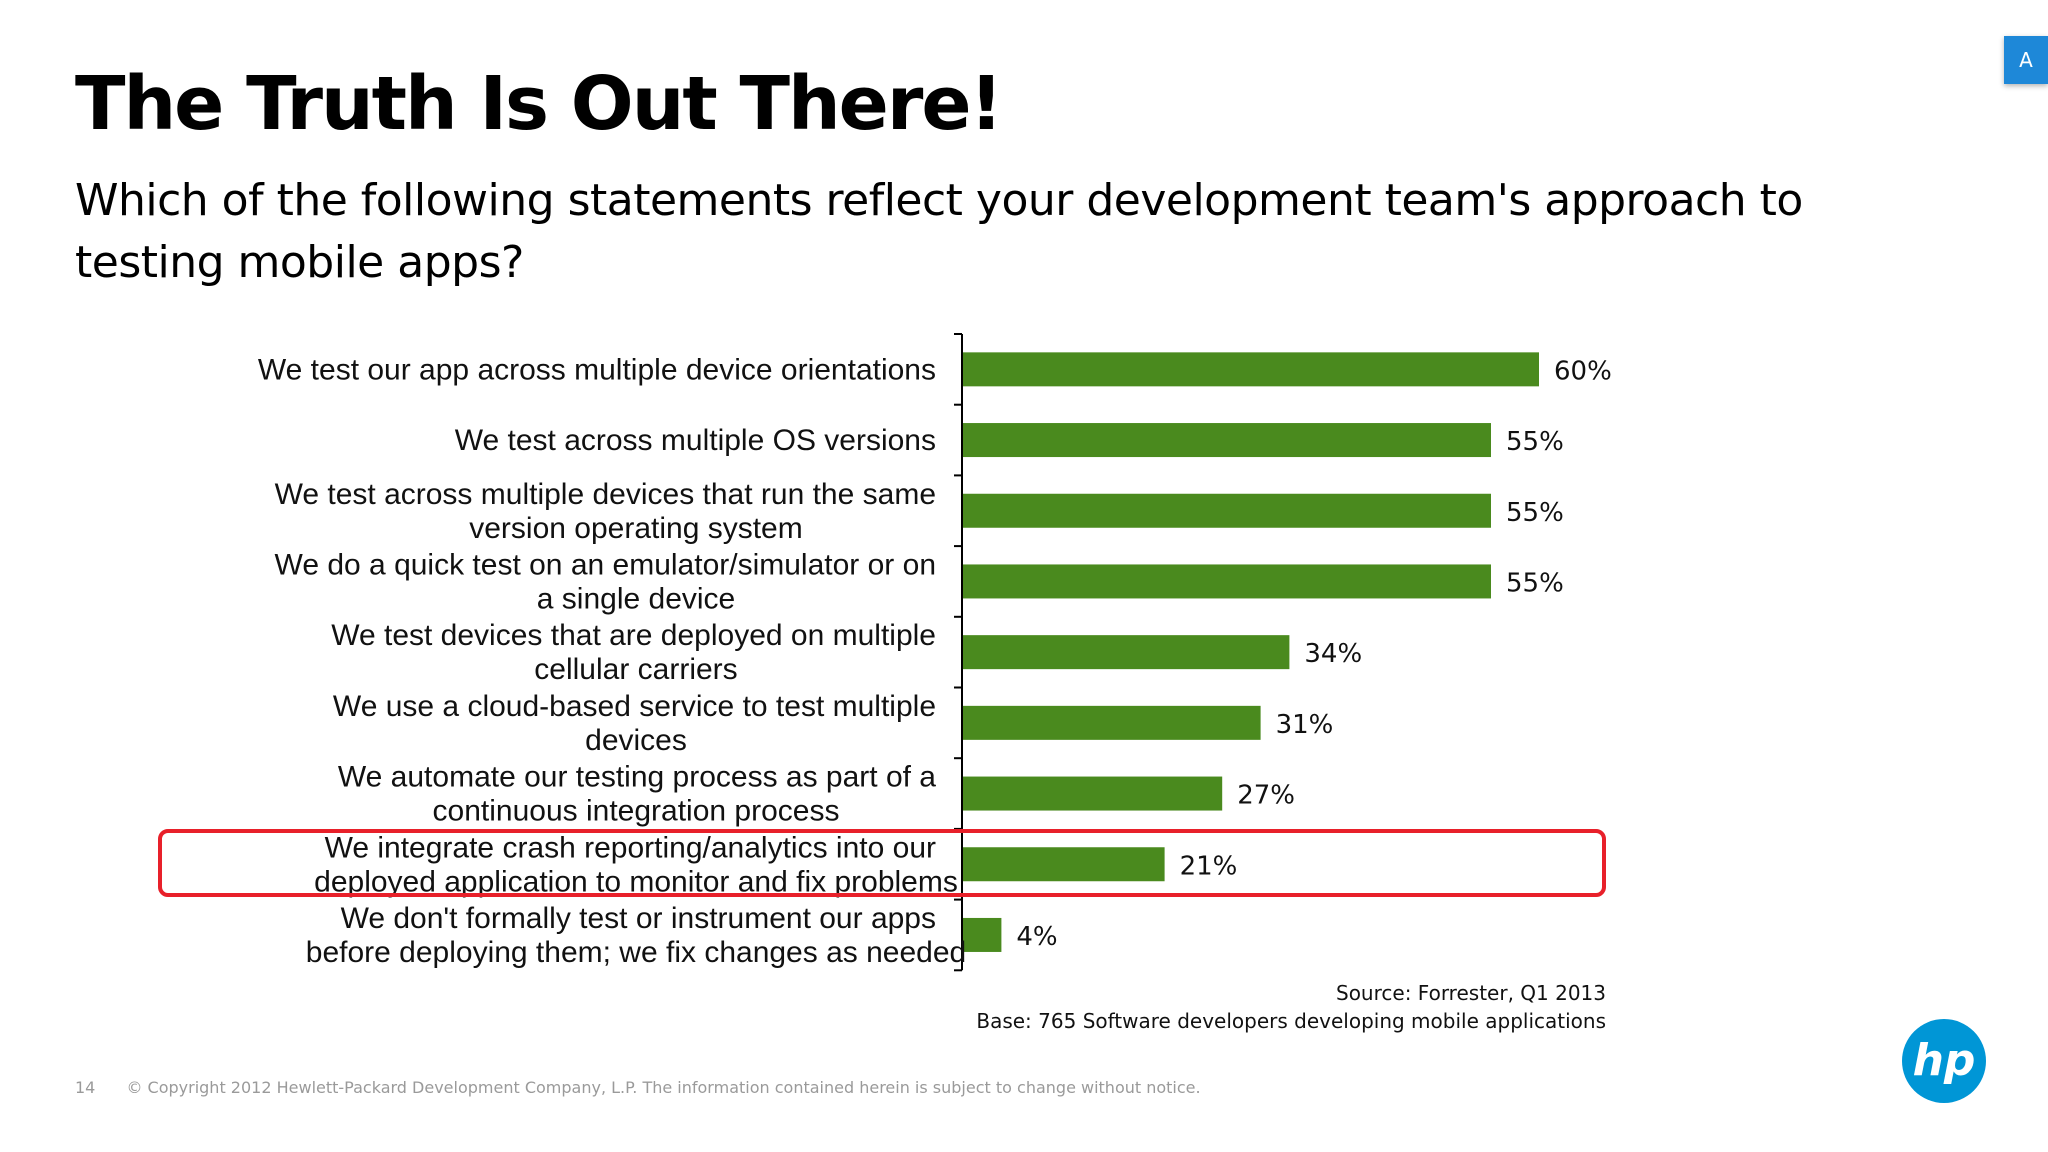  I want to click on hp-logo-icon: hp, so click(1944, 1061).